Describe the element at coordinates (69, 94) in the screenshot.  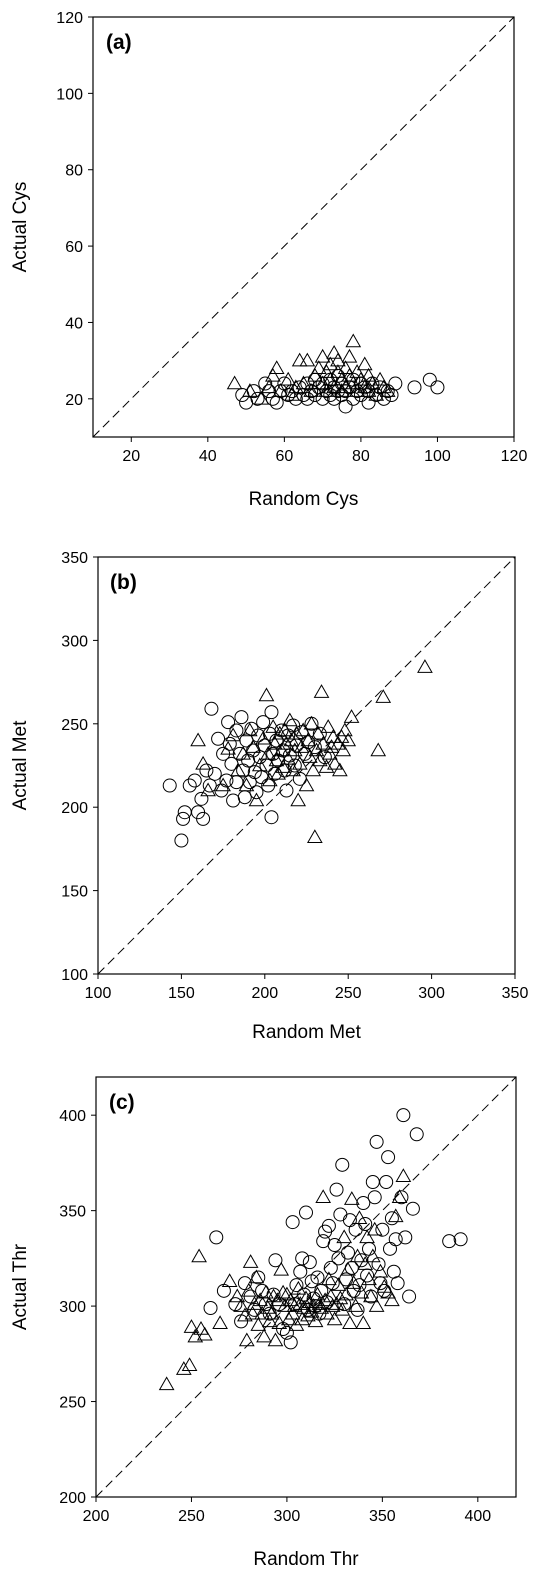
I see `y-tick-label: 100` at that location.